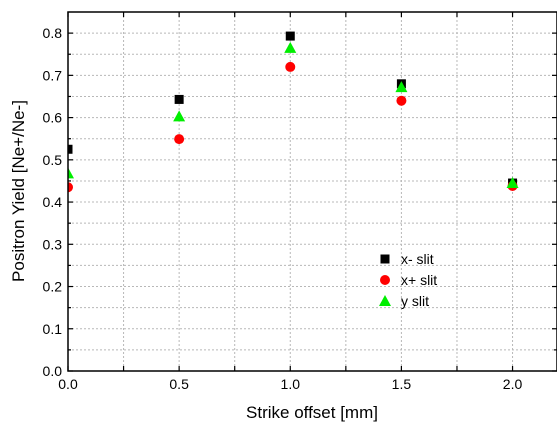 This screenshot has width=557, height=424. What do you see at coordinates (385, 259) in the screenshot?
I see `legend-marker-square` at bounding box center [385, 259].